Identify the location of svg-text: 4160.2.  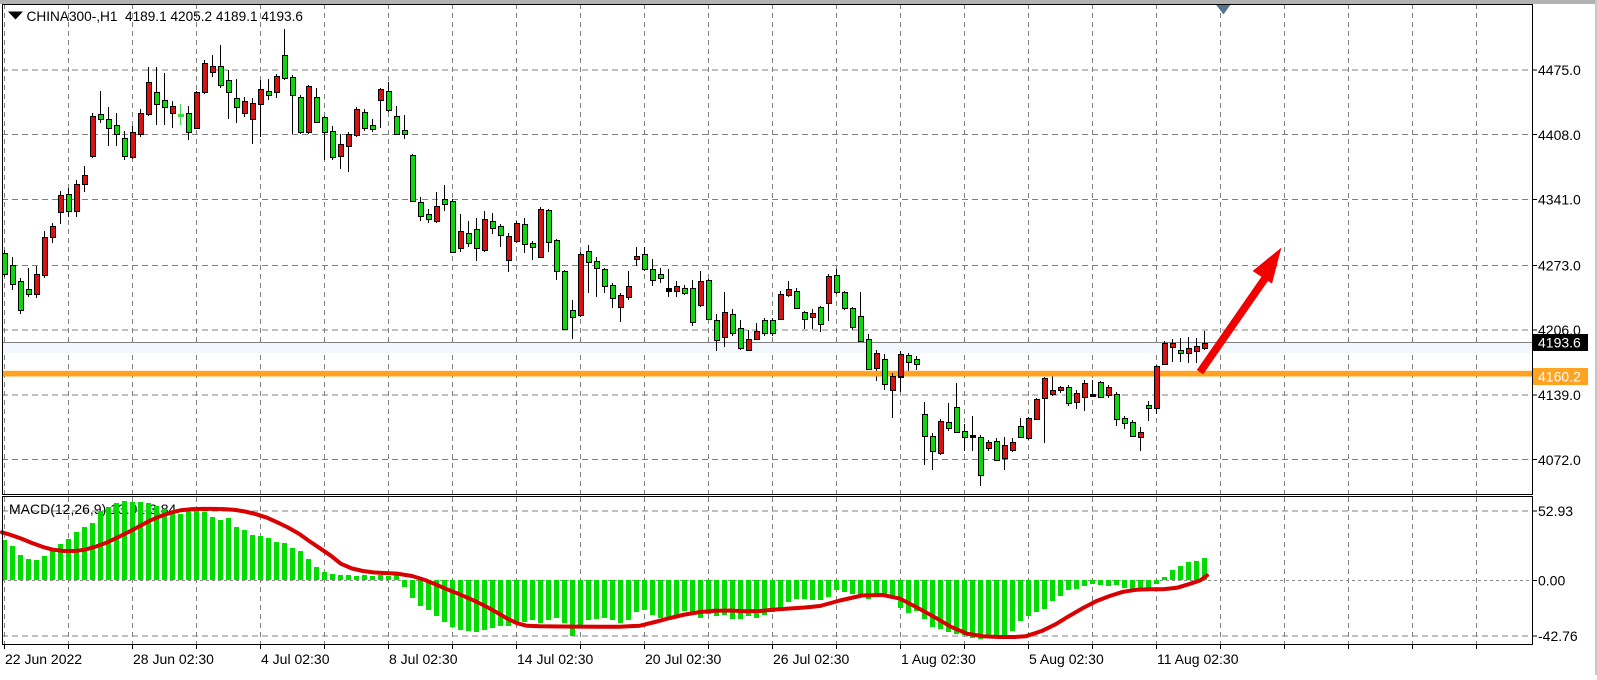
(1559, 377).